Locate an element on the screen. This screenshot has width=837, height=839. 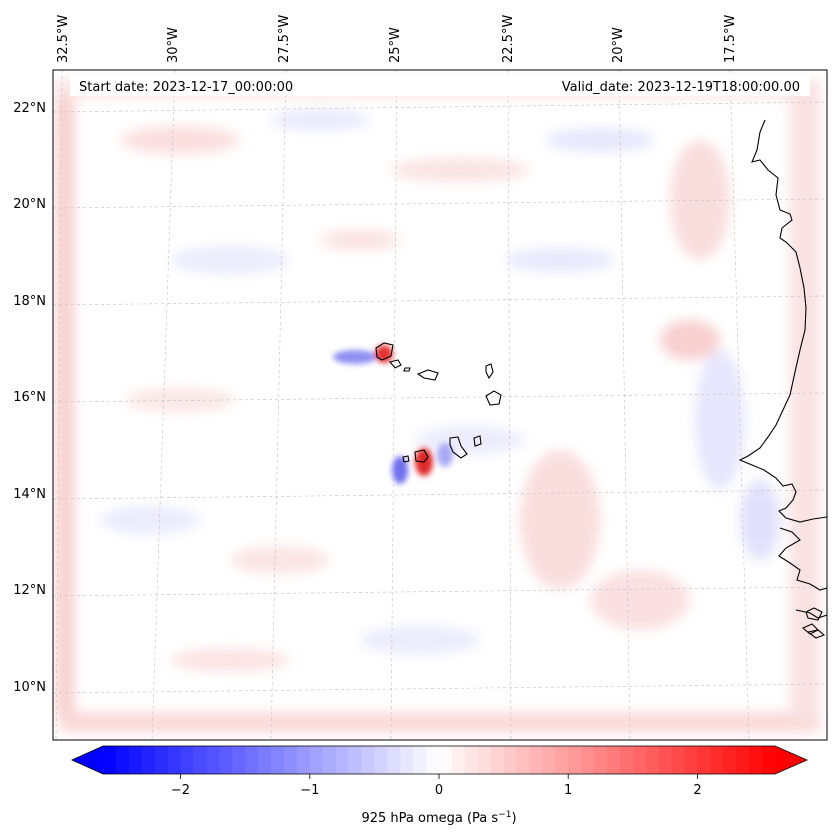
island-sao-vicente is located at coordinates (395, 364).